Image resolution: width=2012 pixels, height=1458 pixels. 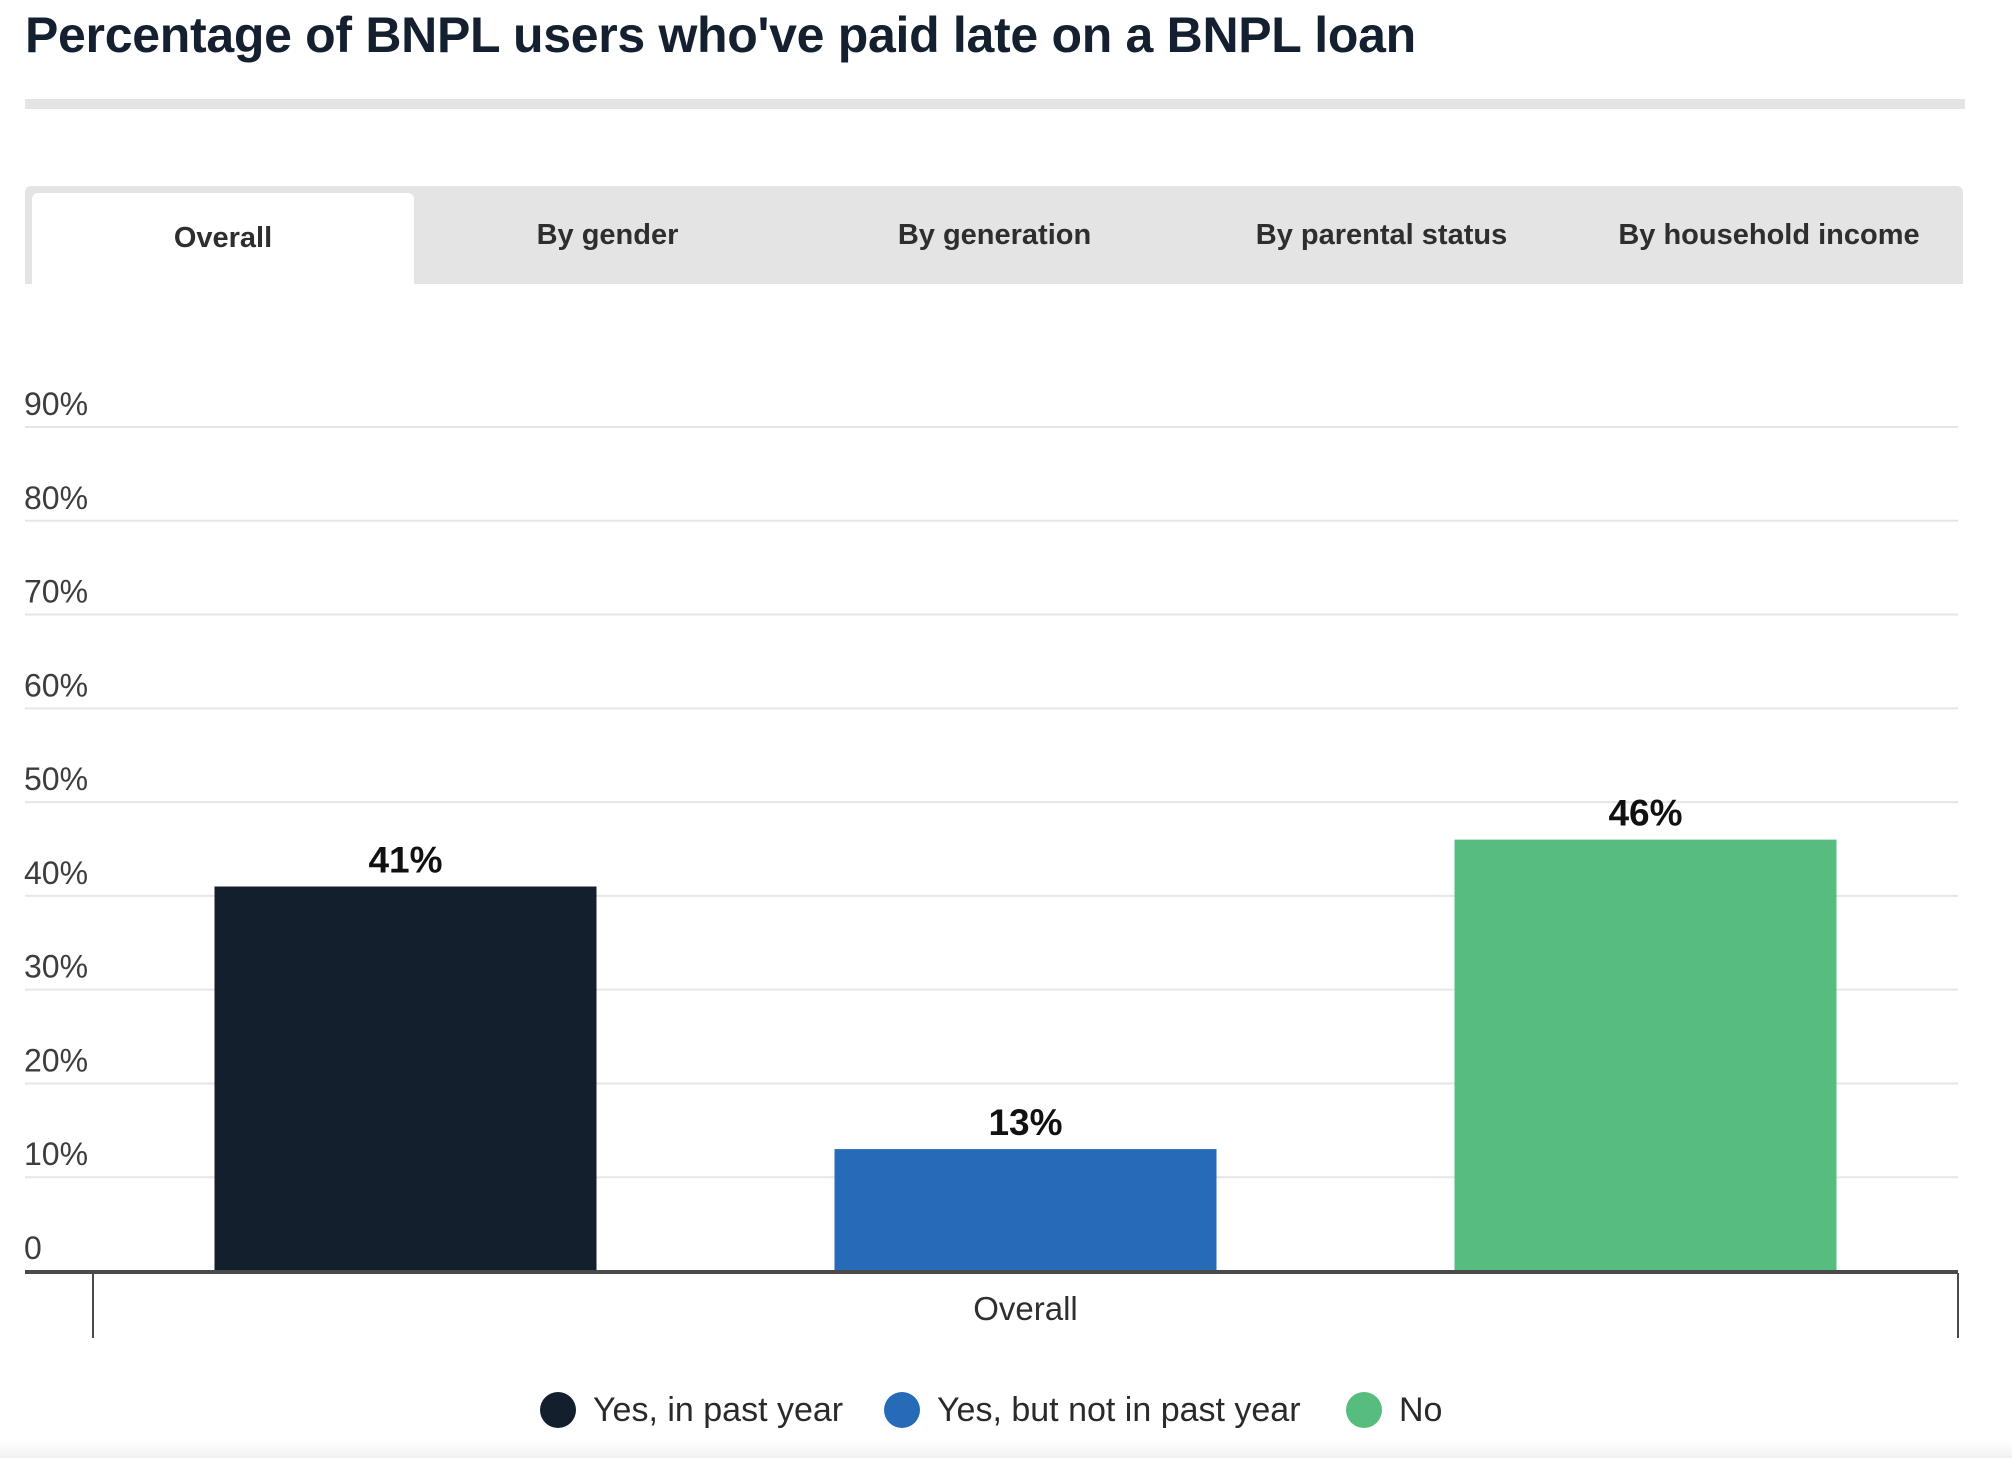 I want to click on data-label: 46%, so click(x=1645, y=813).